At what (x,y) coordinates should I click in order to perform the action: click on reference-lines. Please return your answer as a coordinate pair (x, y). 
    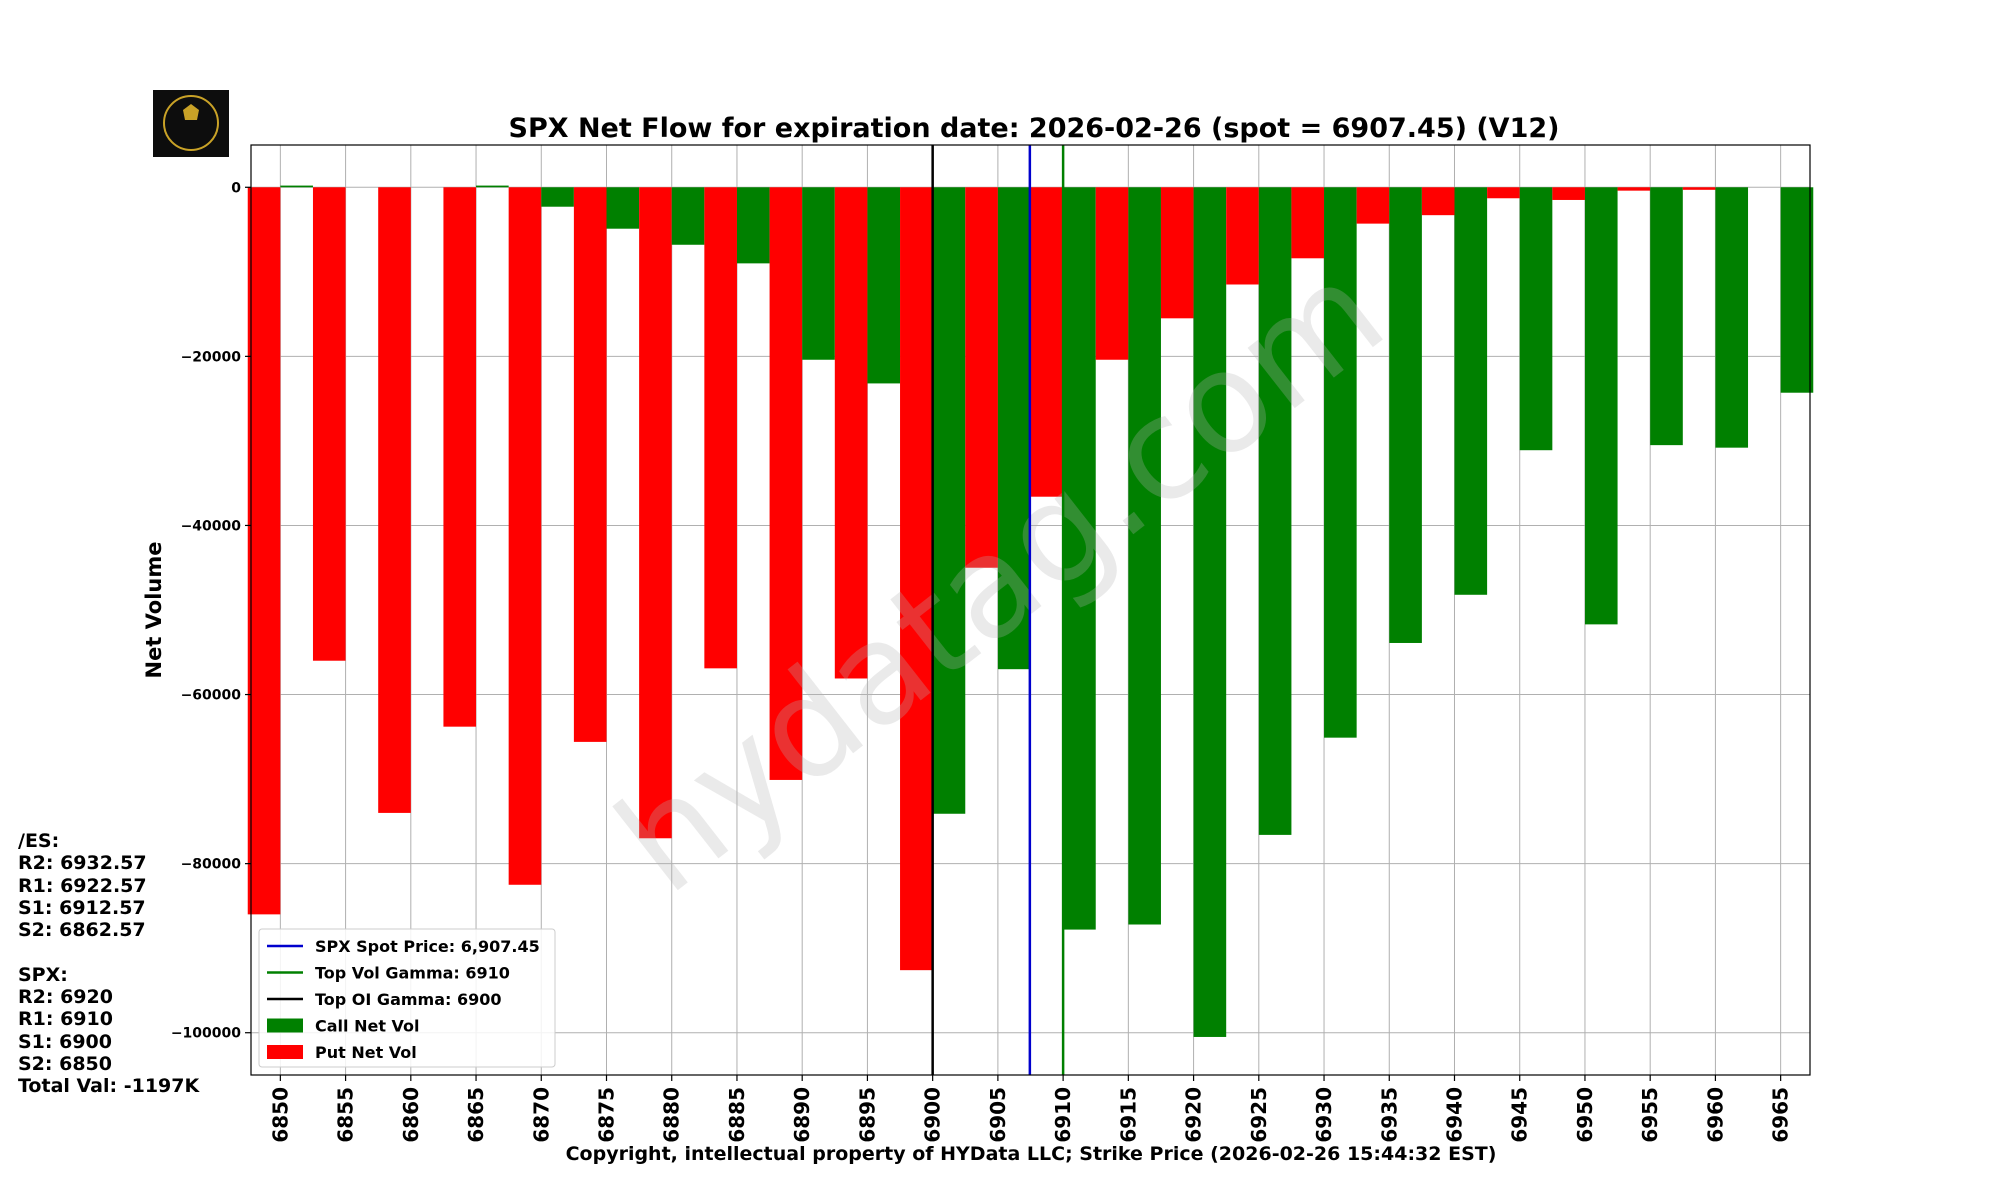
    Looking at the image, I should click on (998, 610).